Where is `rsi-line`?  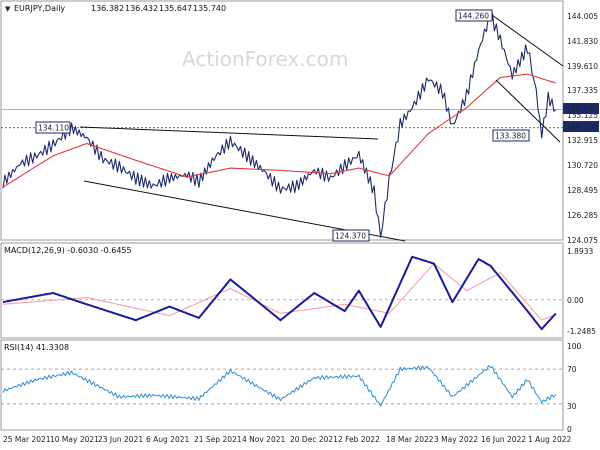 rsi-line is located at coordinates (279, 386).